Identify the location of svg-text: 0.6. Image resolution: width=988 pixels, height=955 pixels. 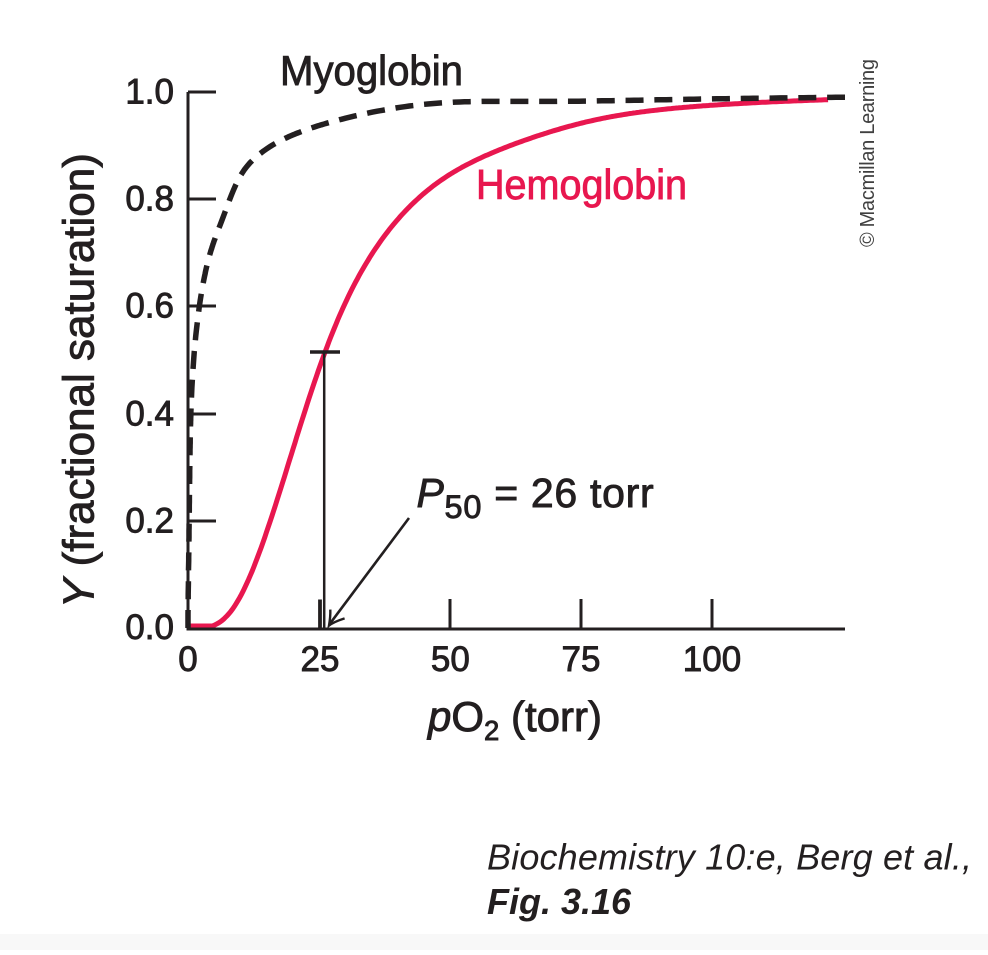
(149, 306).